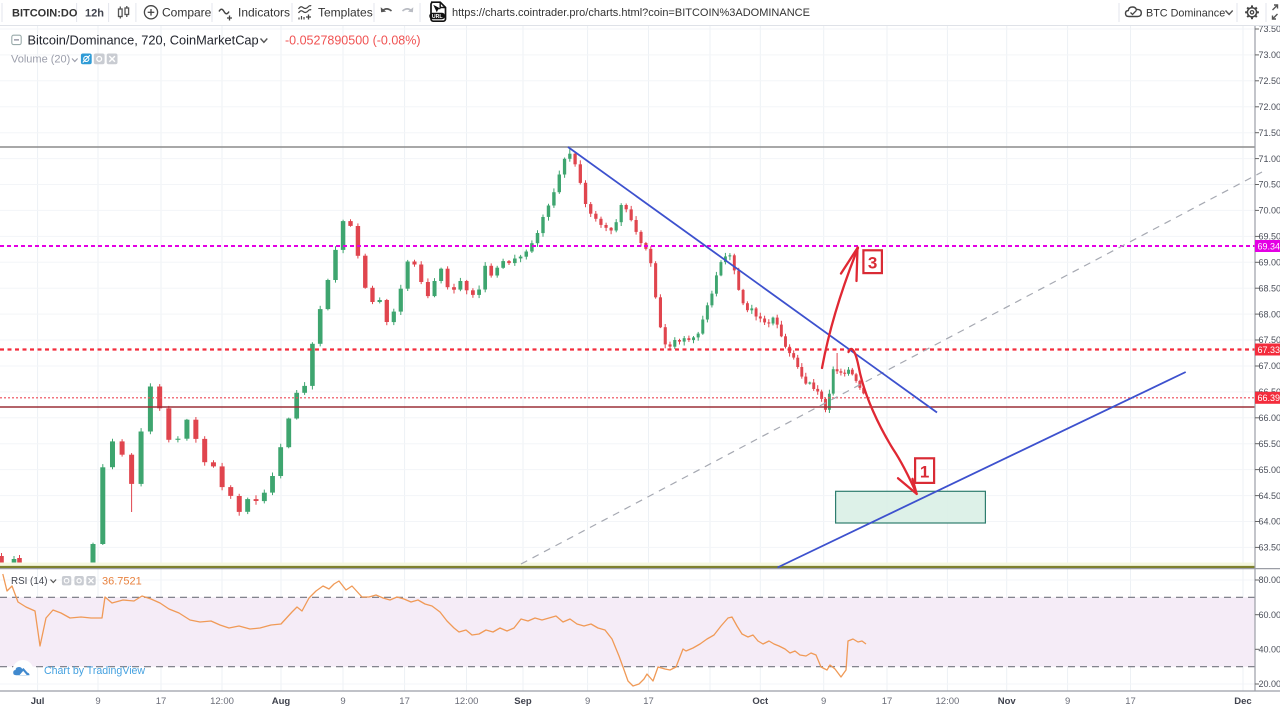  What do you see at coordinates (29, 581) in the screenshot?
I see `svg-text: RSI (14)` at bounding box center [29, 581].